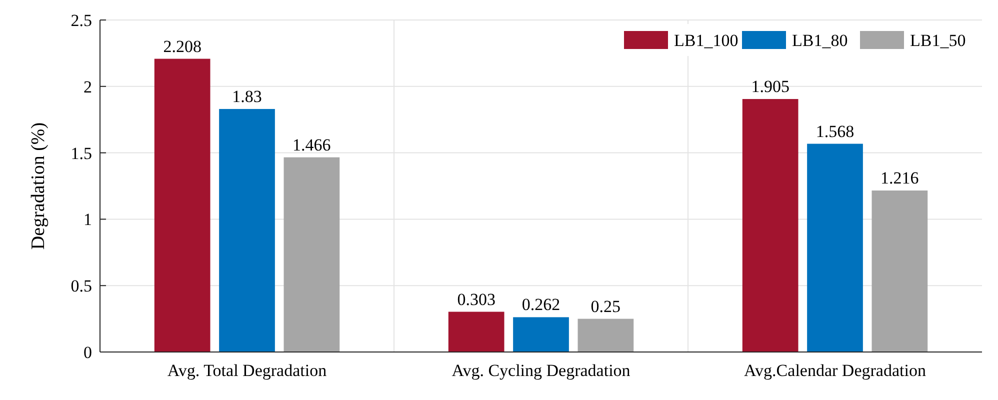 This screenshot has height=400, width=998. What do you see at coordinates (311, 144) in the screenshot?
I see `data-label: 1.466` at bounding box center [311, 144].